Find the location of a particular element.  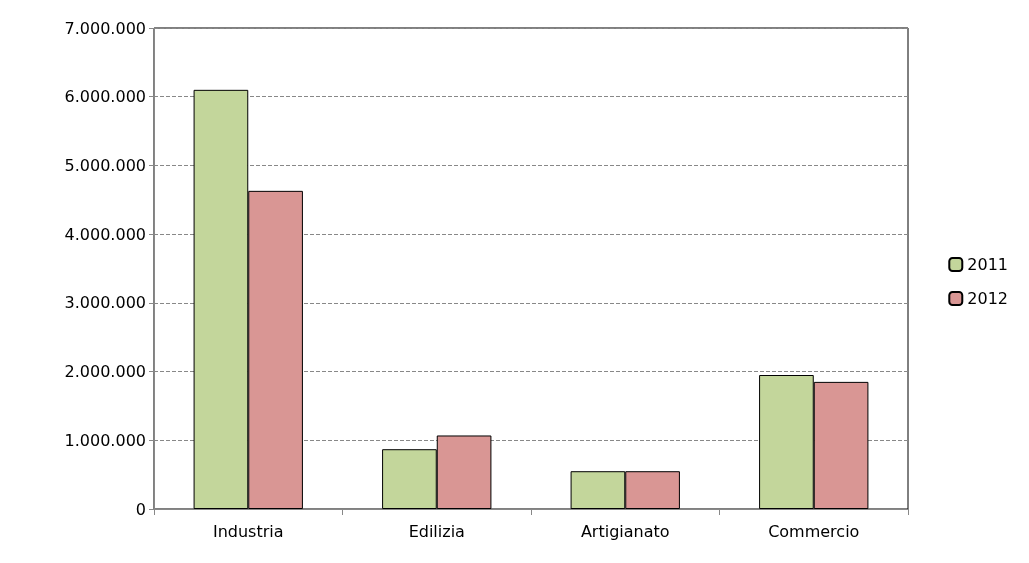

legend-label: 2011 is located at coordinates (987, 264).